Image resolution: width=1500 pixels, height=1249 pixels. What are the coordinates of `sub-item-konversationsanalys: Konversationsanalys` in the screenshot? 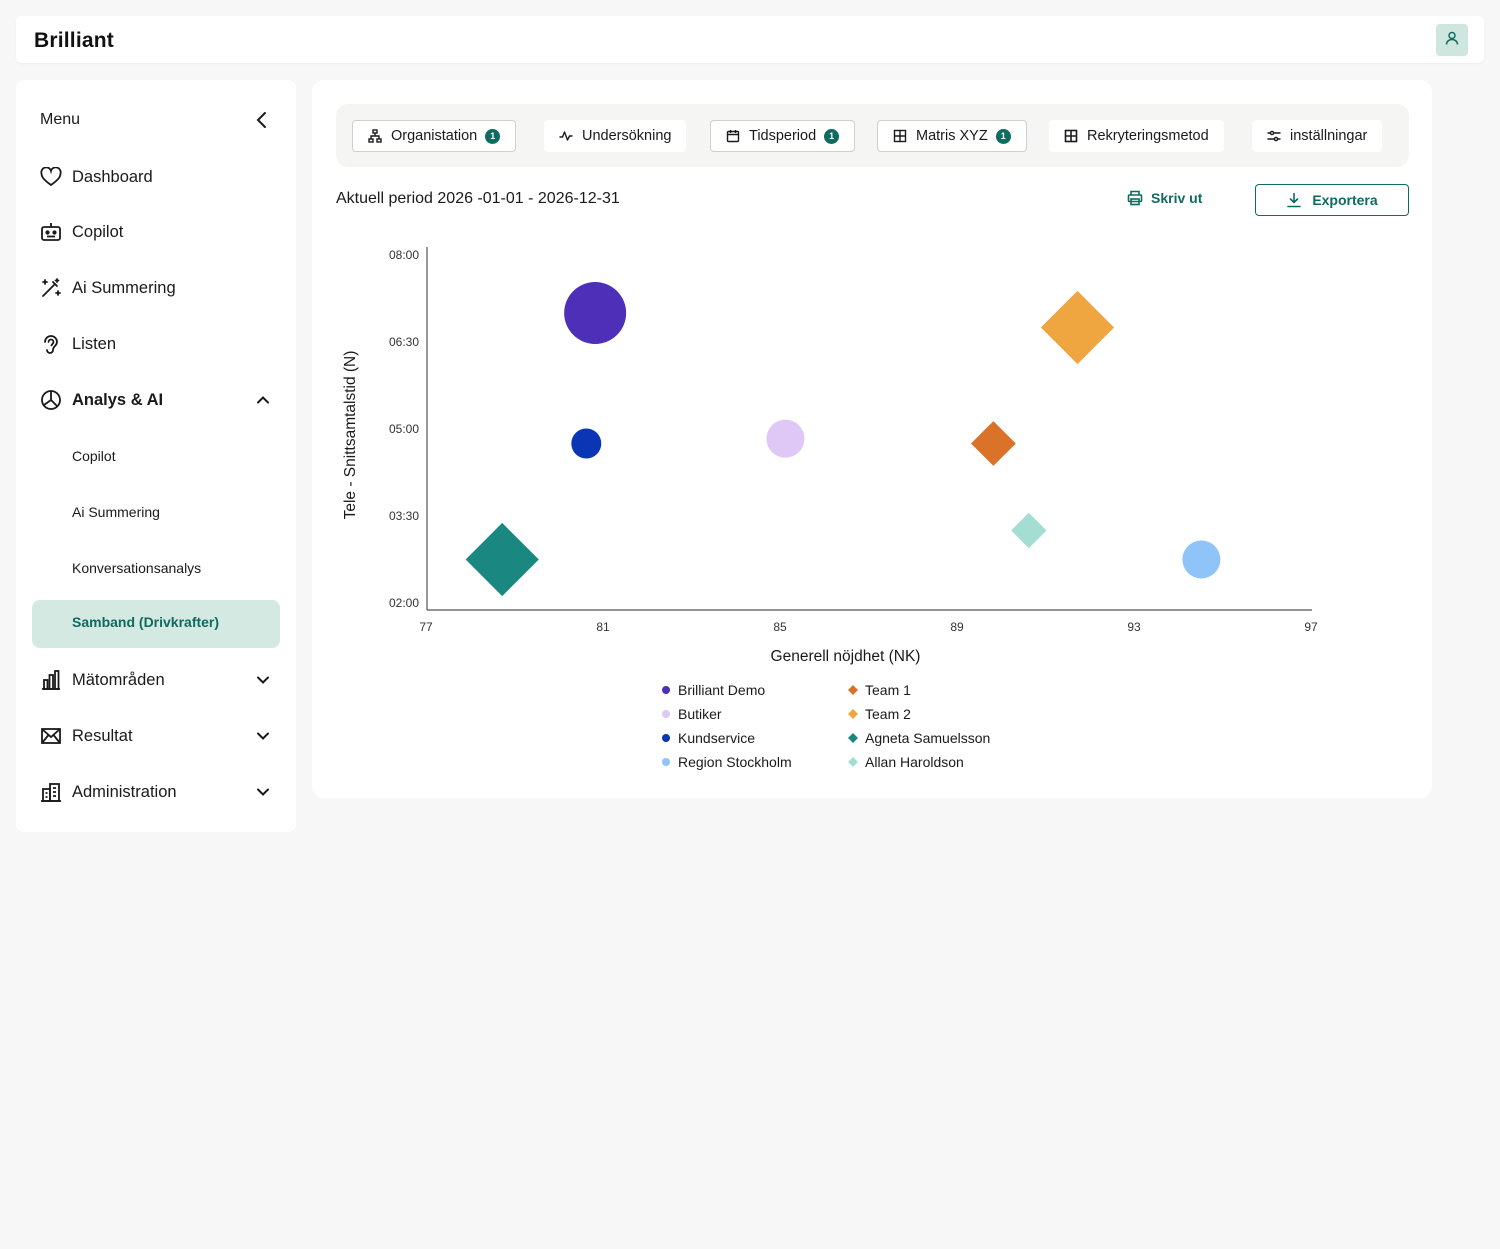 It's located at (137, 568).